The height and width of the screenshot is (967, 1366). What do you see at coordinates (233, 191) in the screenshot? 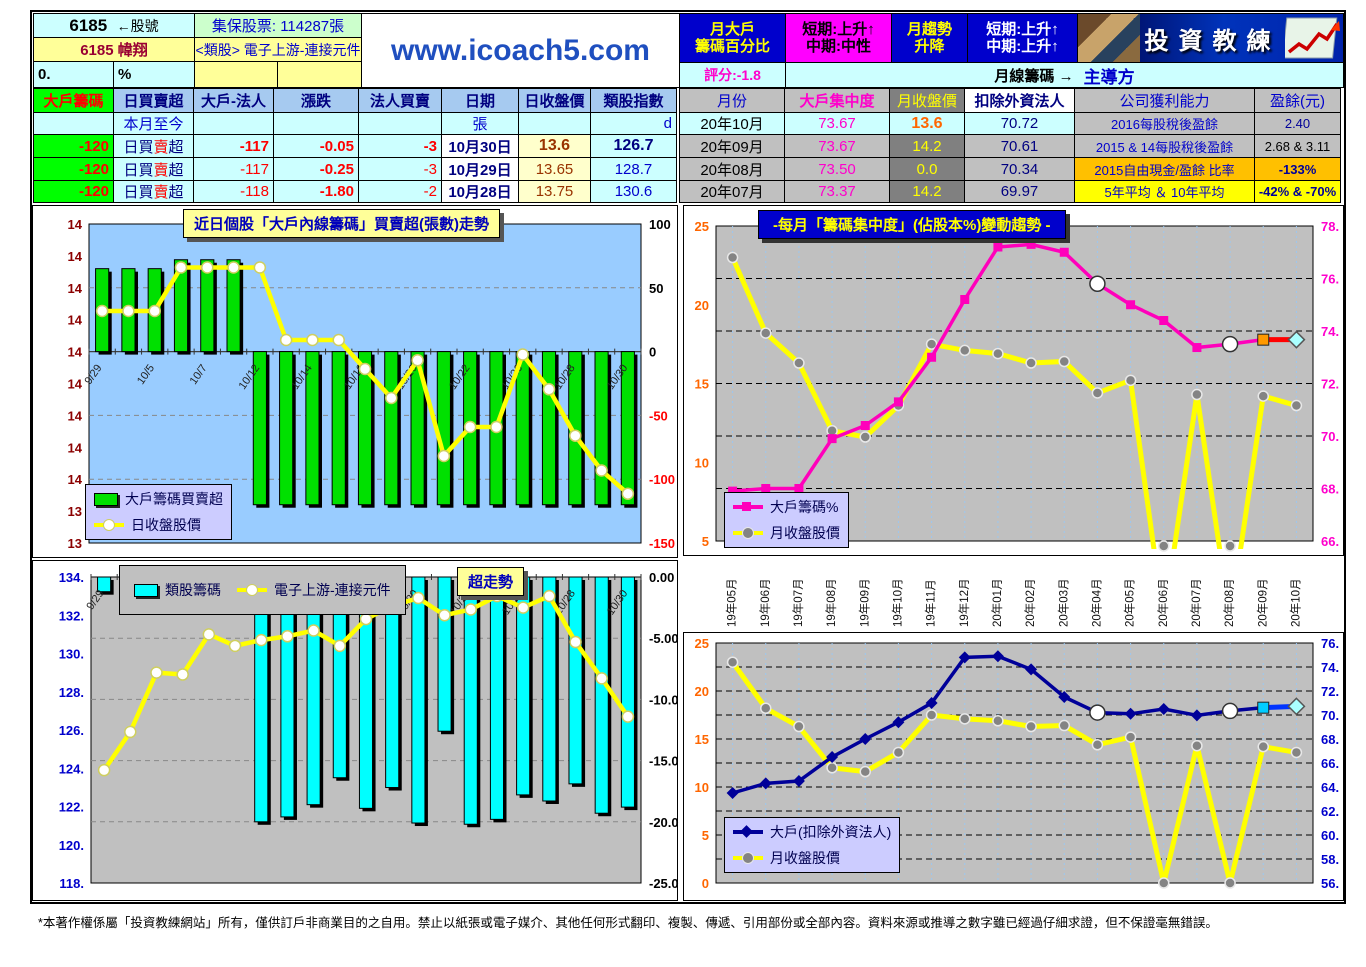
I see `table-cell: -118` at bounding box center [233, 191].